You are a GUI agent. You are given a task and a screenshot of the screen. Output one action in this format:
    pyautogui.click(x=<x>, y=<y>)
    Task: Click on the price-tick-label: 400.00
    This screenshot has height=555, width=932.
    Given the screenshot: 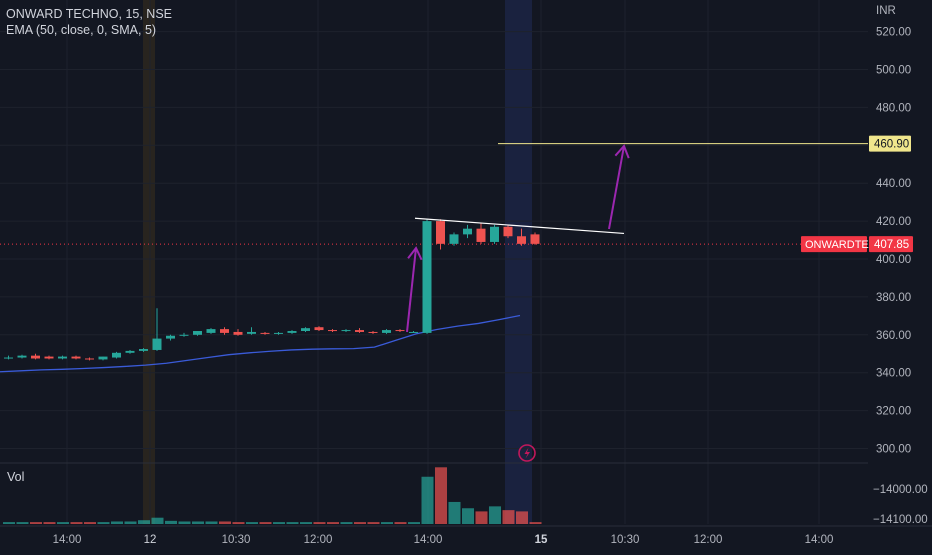 What is the action you would take?
    pyautogui.click(x=893, y=260)
    